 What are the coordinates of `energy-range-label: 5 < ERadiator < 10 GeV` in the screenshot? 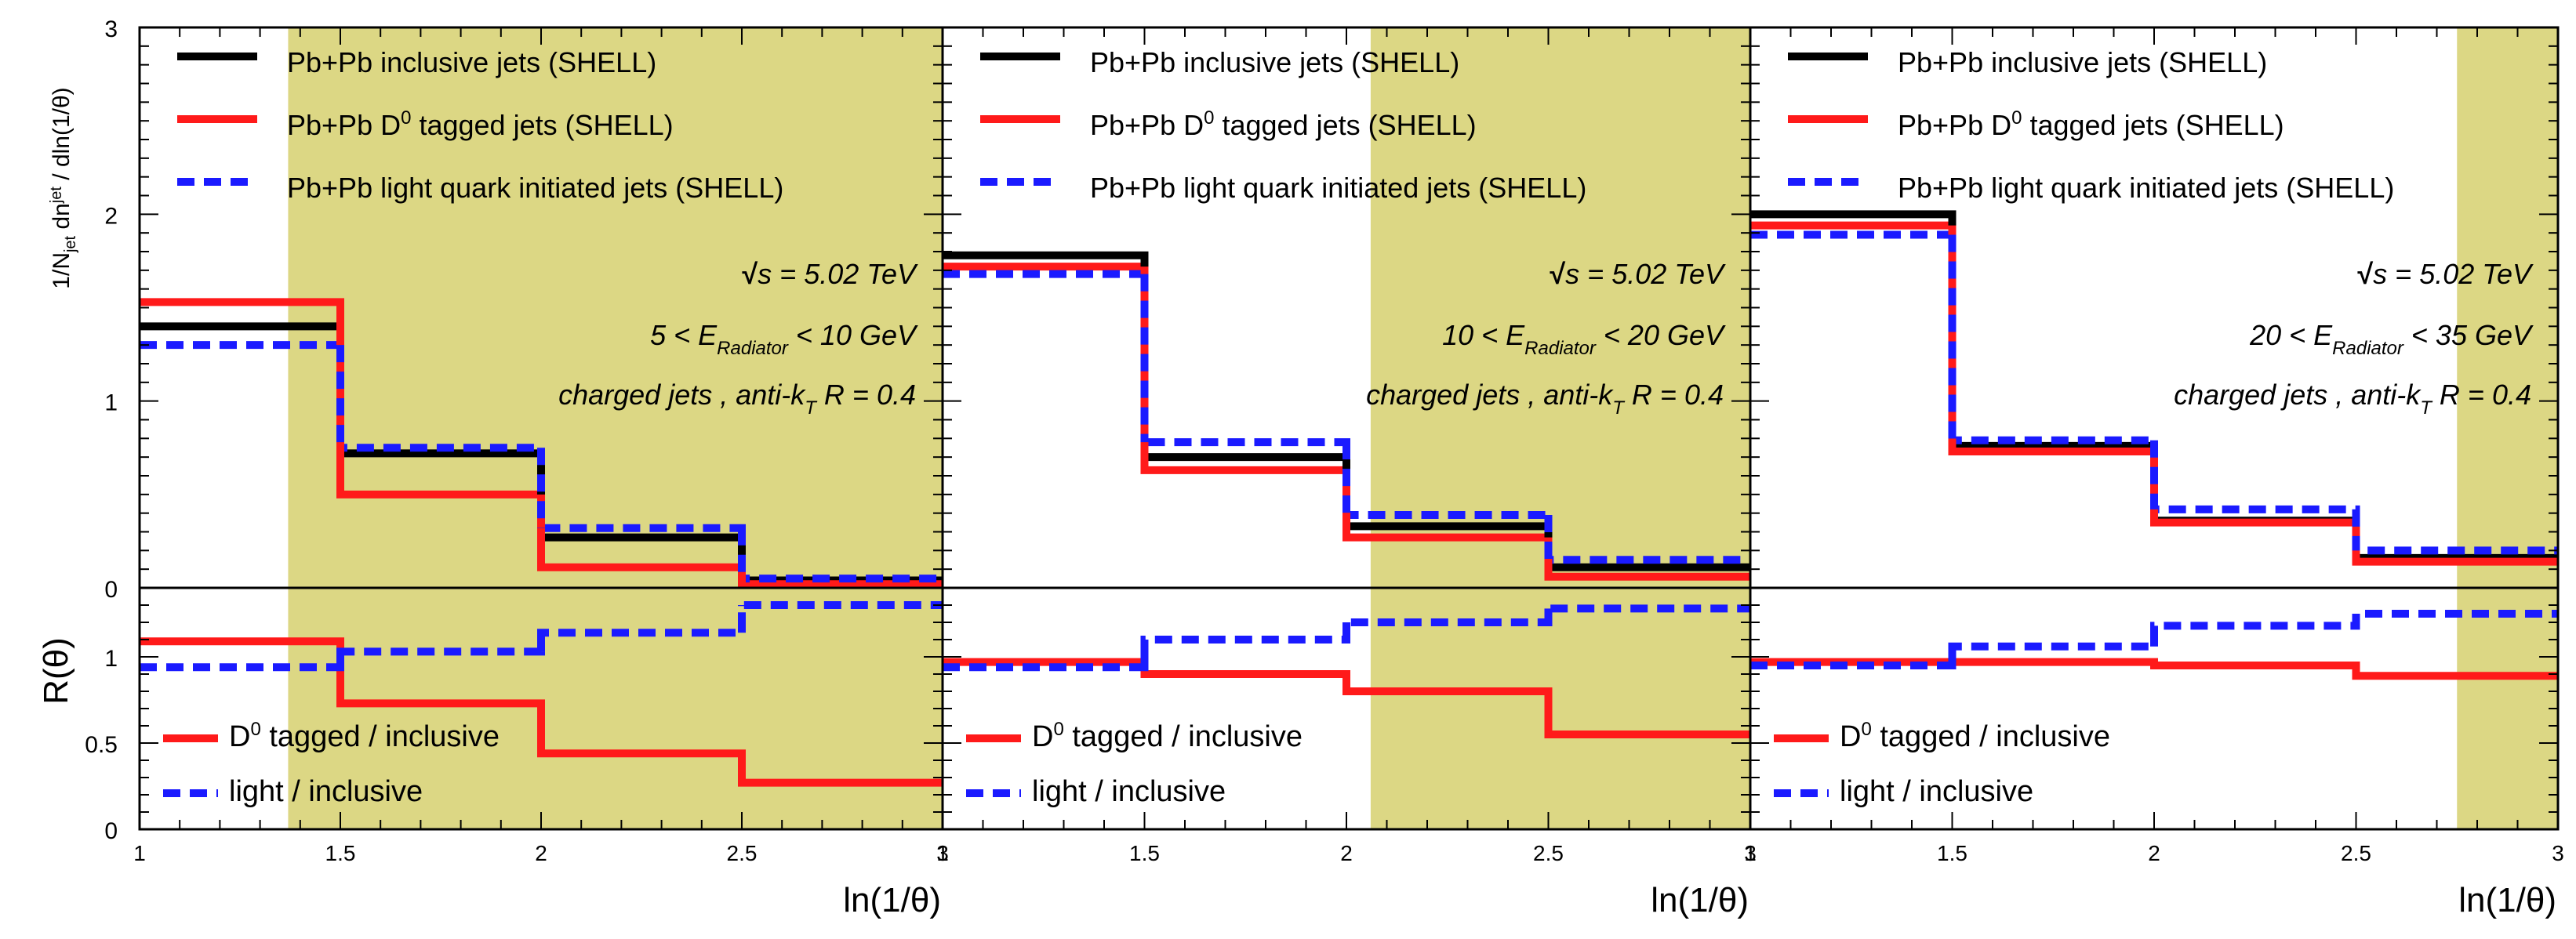 It's located at (784, 339).